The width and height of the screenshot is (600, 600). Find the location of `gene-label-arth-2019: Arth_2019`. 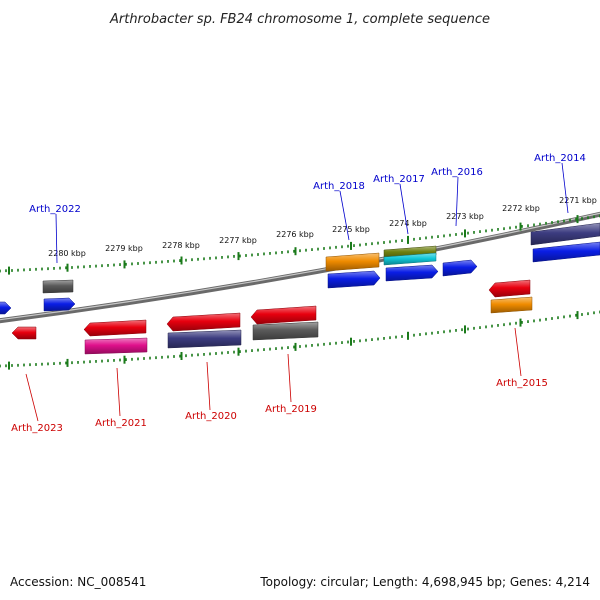

gene-label-arth-2019: Arth_2019 is located at coordinates (291, 409).